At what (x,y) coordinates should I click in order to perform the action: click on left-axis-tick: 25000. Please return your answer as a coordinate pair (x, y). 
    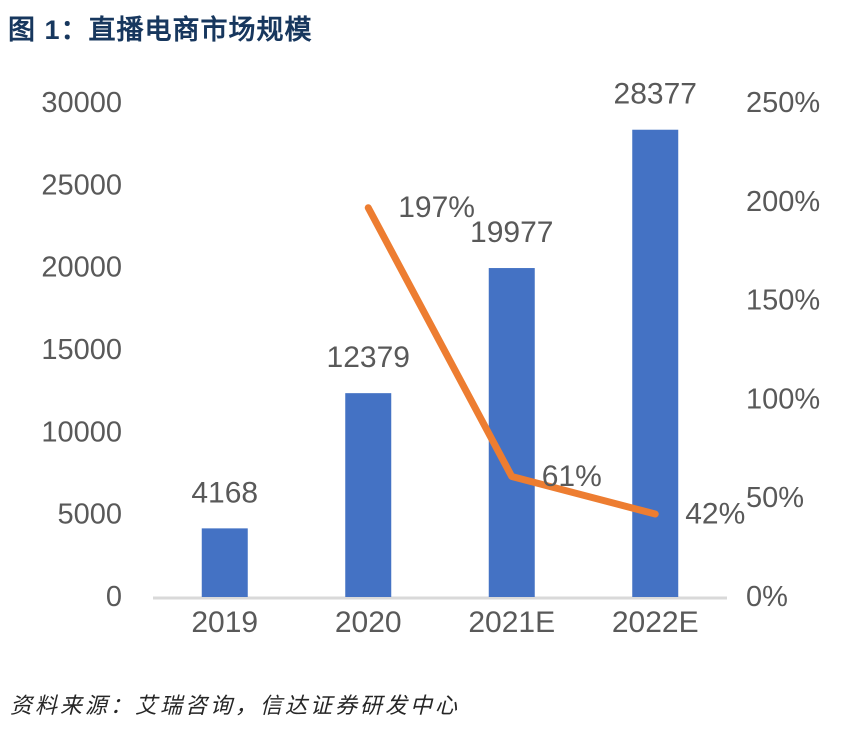
    Looking at the image, I should click on (81, 185).